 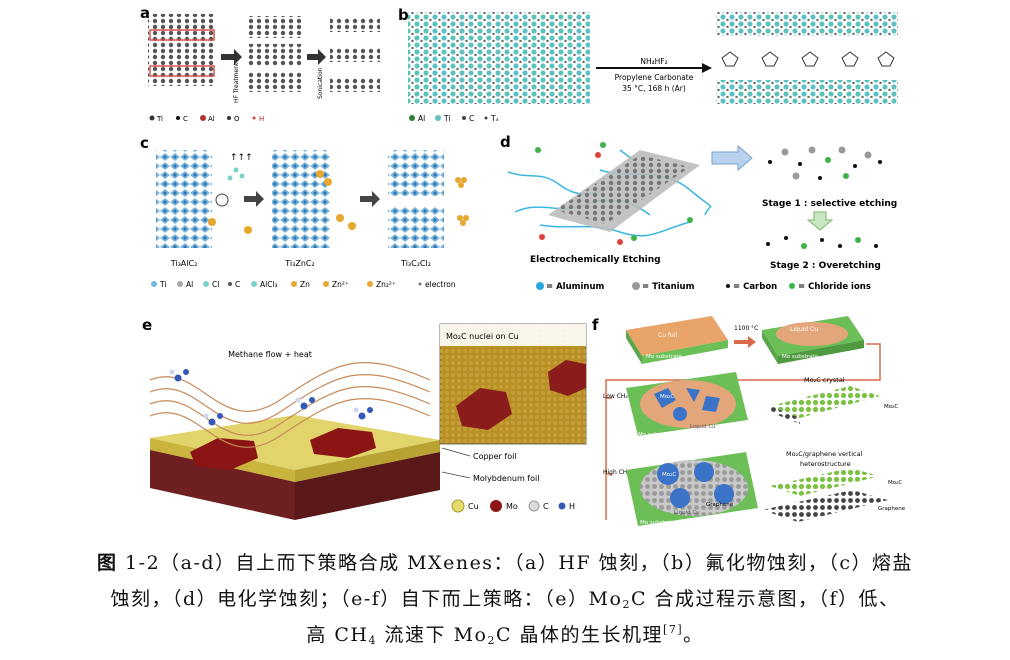 What do you see at coordinates (206, 119) in the screenshot?
I see `panel-a-legend: Ti C Al O H` at bounding box center [206, 119].